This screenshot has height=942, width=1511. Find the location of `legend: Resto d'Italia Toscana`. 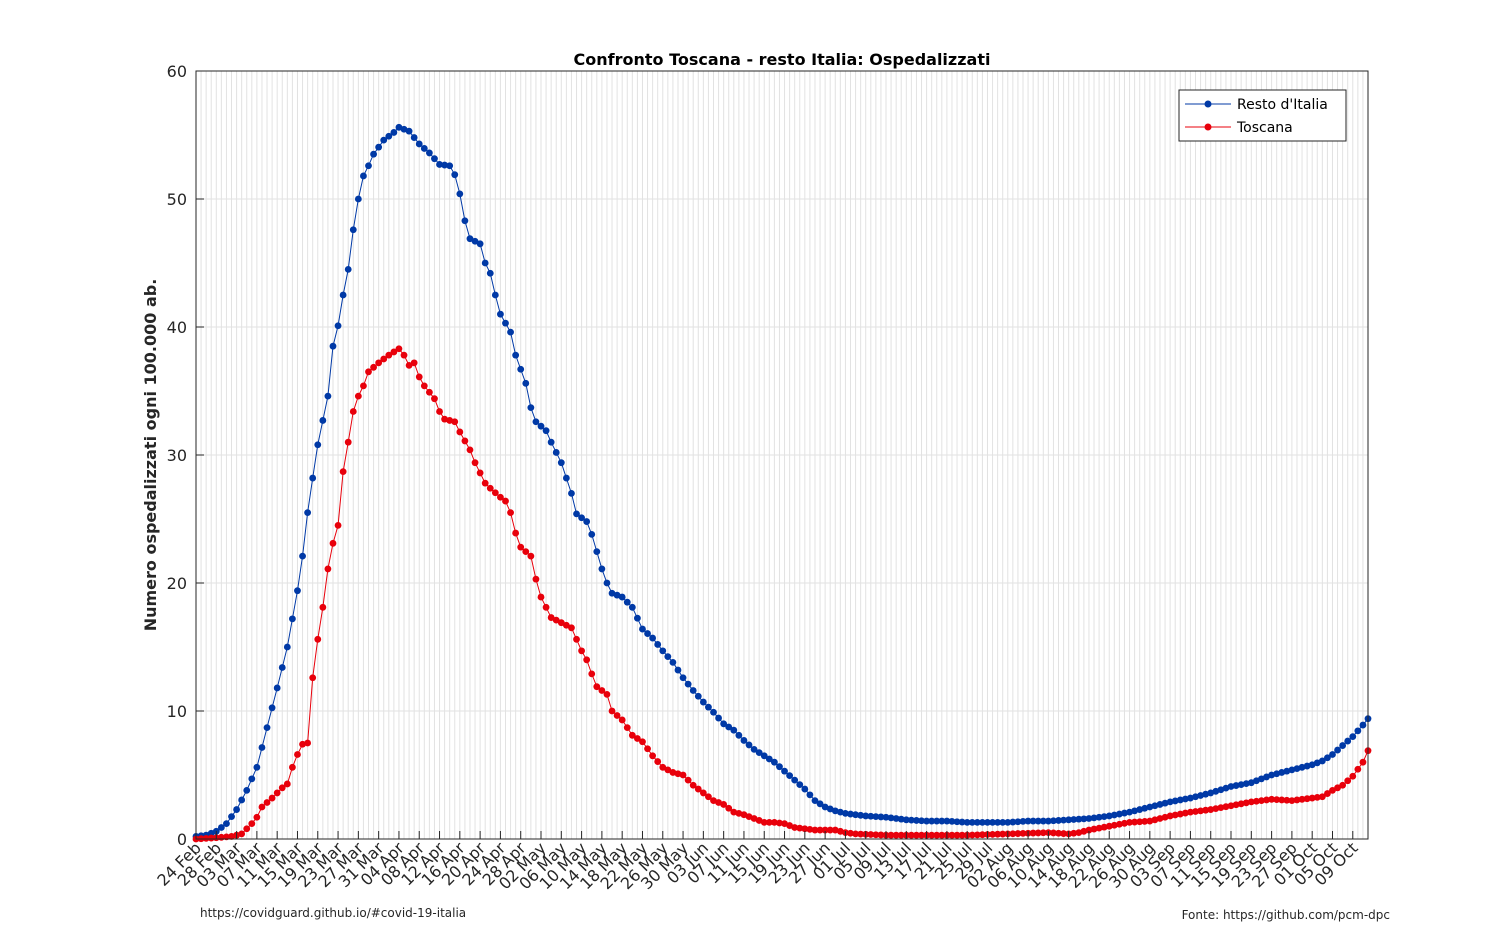

legend: Resto d'Italia Toscana is located at coordinates (1262, 115).